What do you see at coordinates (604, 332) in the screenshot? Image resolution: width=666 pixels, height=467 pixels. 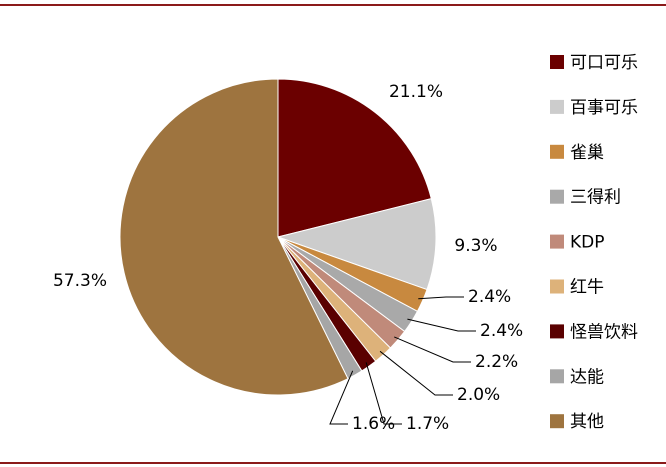 I see `legend-label: 怪兽饮料` at bounding box center [604, 332].